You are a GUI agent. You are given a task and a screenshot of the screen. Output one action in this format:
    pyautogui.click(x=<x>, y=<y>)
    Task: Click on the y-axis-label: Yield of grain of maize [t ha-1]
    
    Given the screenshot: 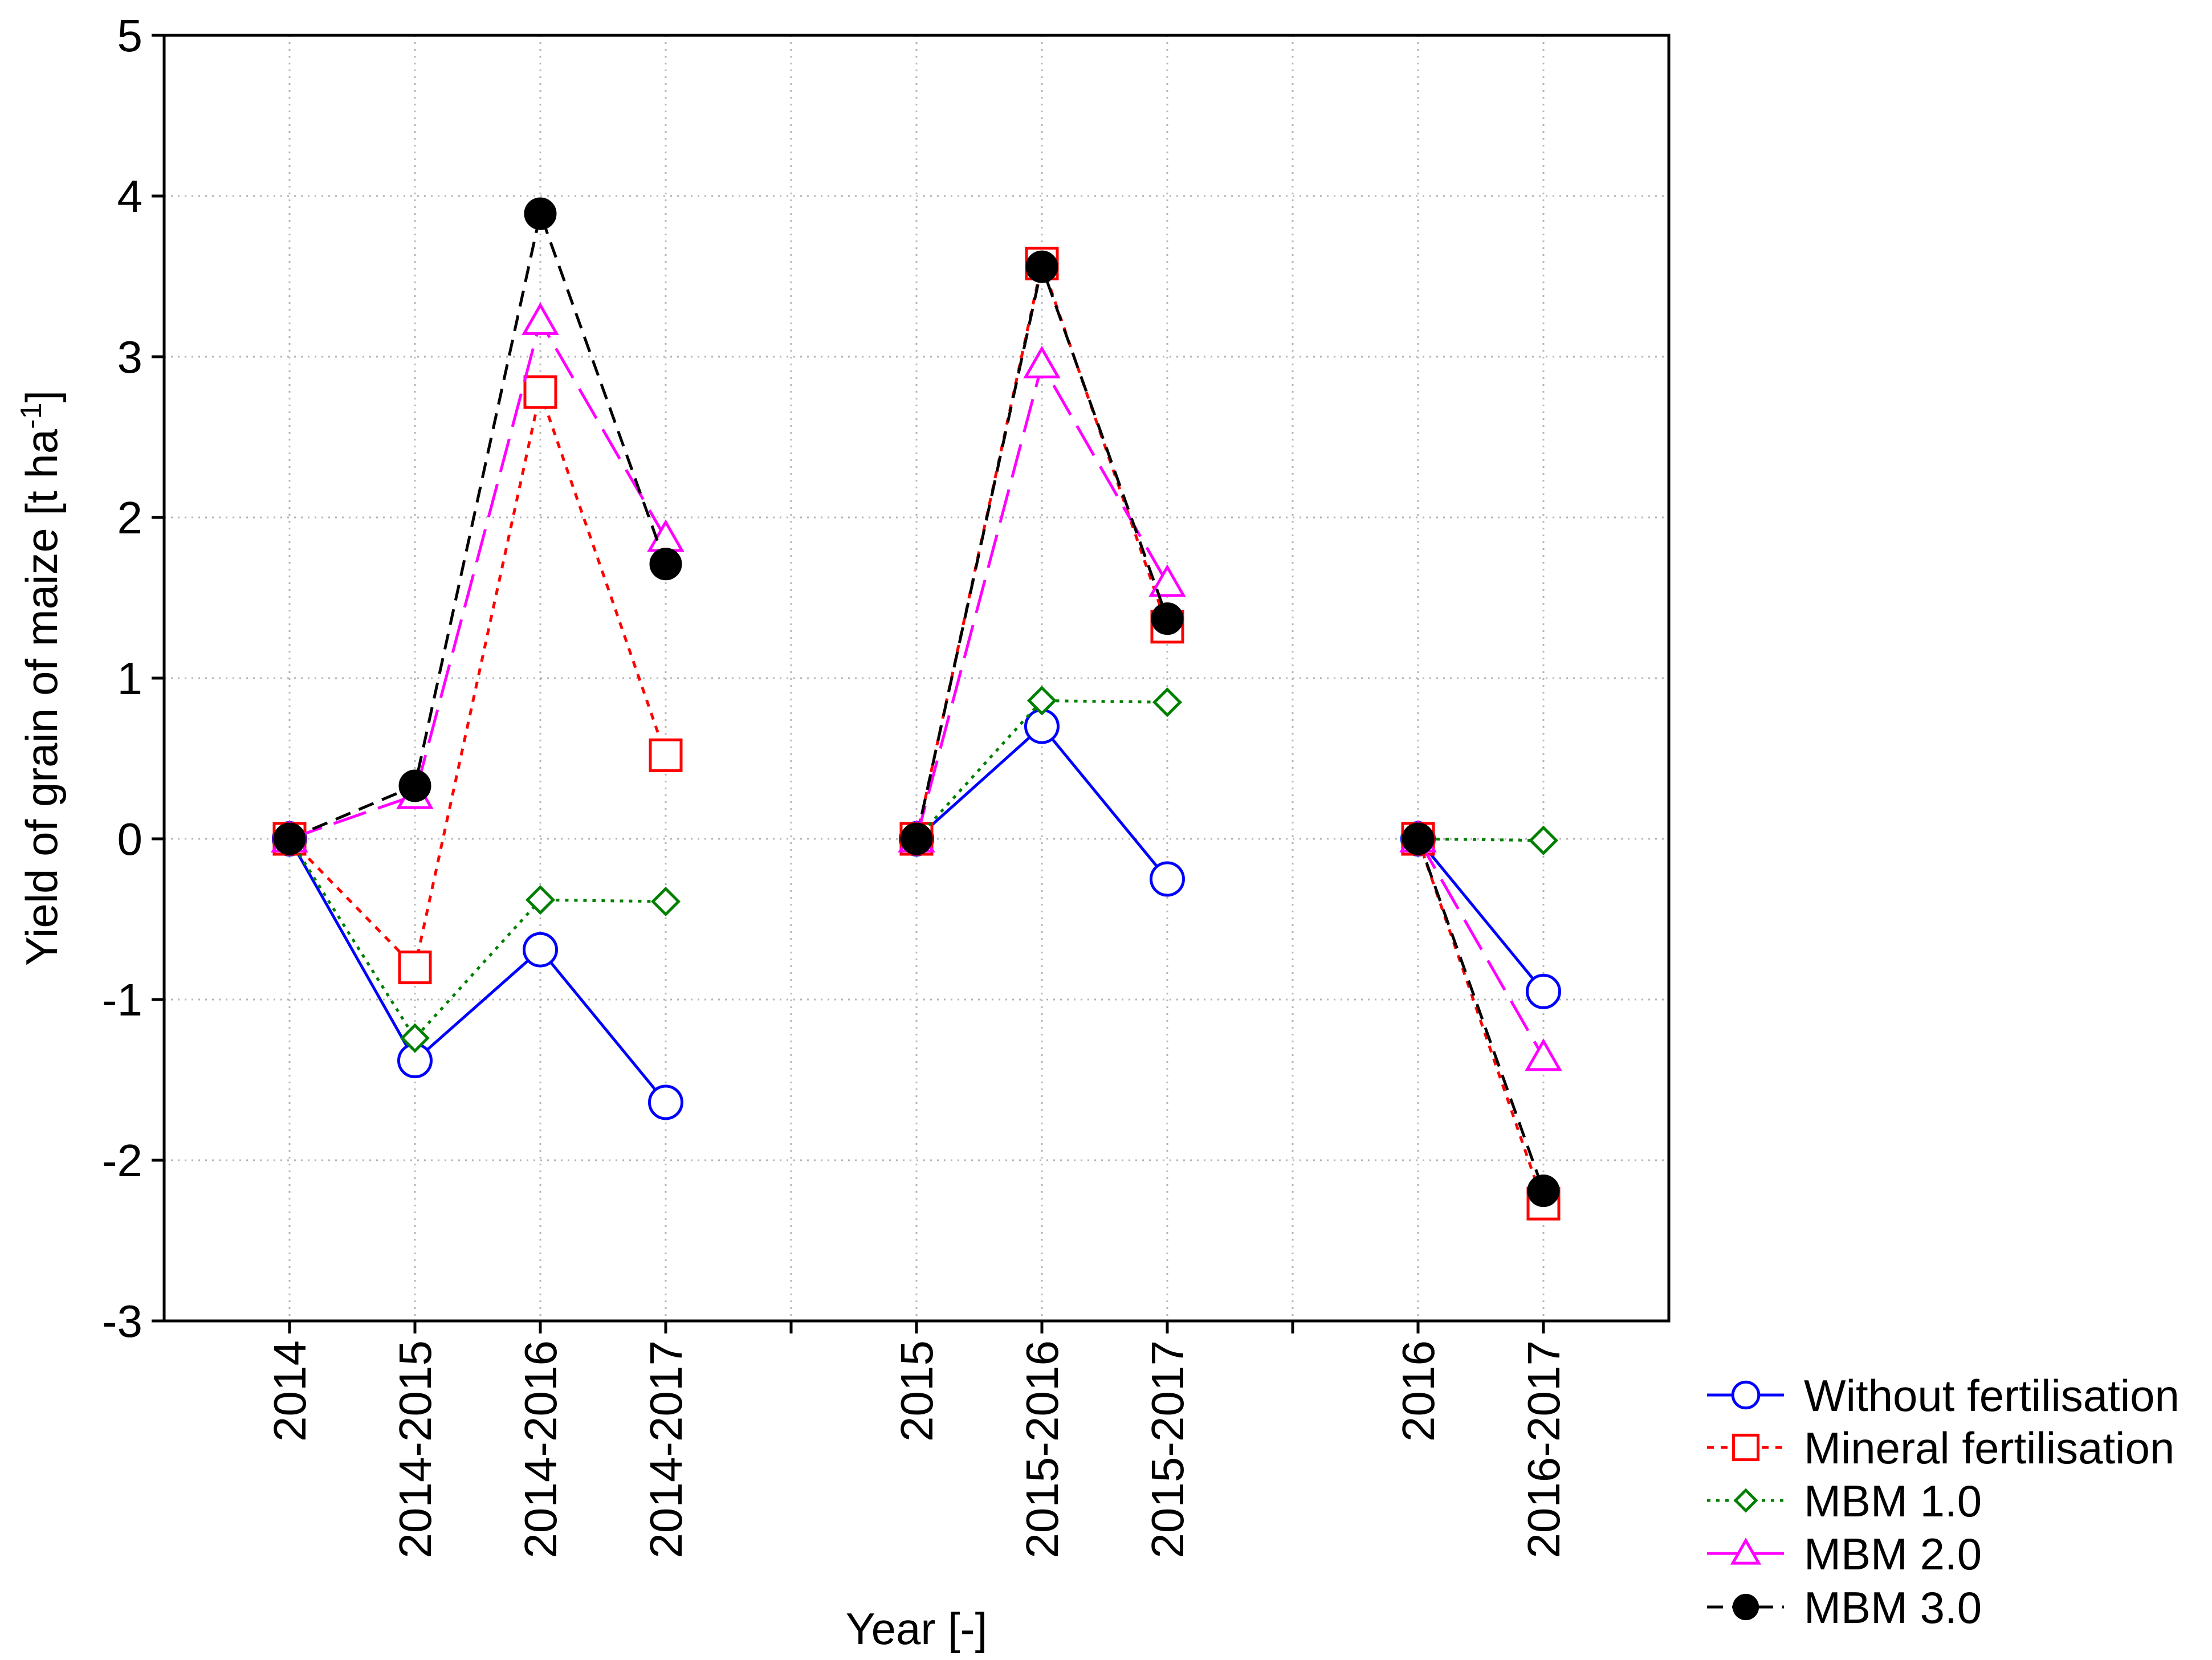 What is the action you would take?
    pyautogui.click(x=41, y=678)
    